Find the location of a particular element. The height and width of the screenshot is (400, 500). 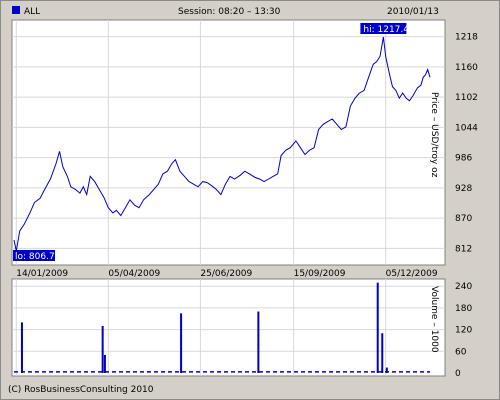

volume-tick-label: 120 is located at coordinates (463, 331).